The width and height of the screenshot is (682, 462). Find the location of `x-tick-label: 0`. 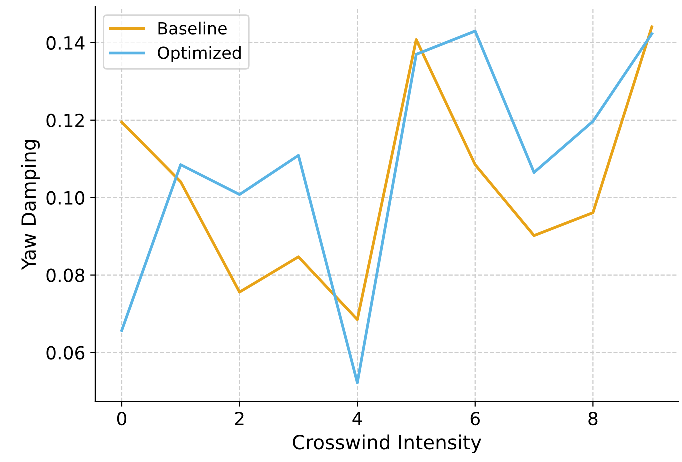

x-tick-label: 0 is located at coordinates (122, 419).